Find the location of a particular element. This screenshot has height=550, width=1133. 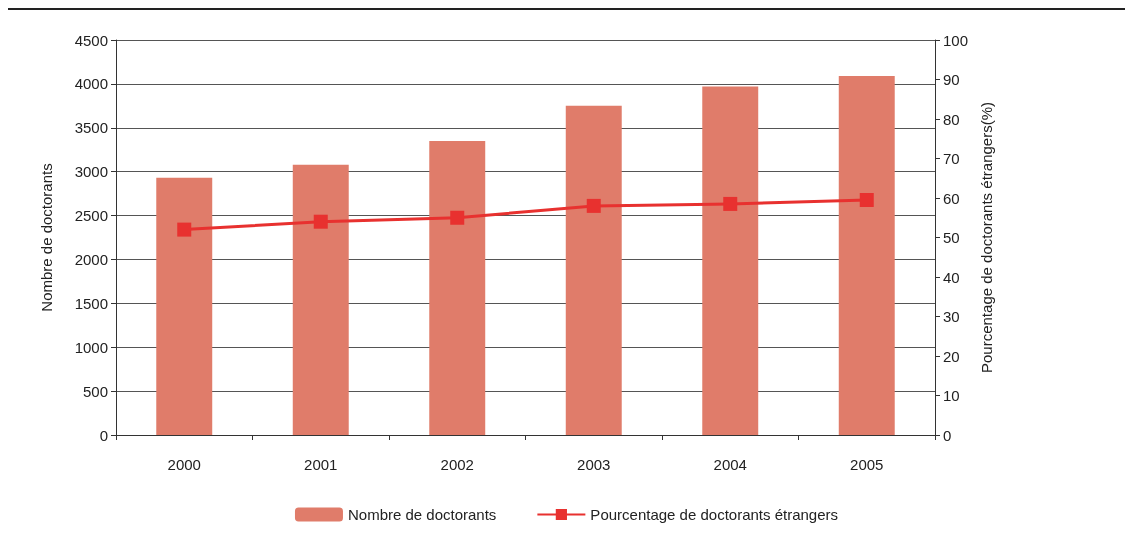

y-axis-title: Nombre de doctorants is located at coordinates (46, 237).